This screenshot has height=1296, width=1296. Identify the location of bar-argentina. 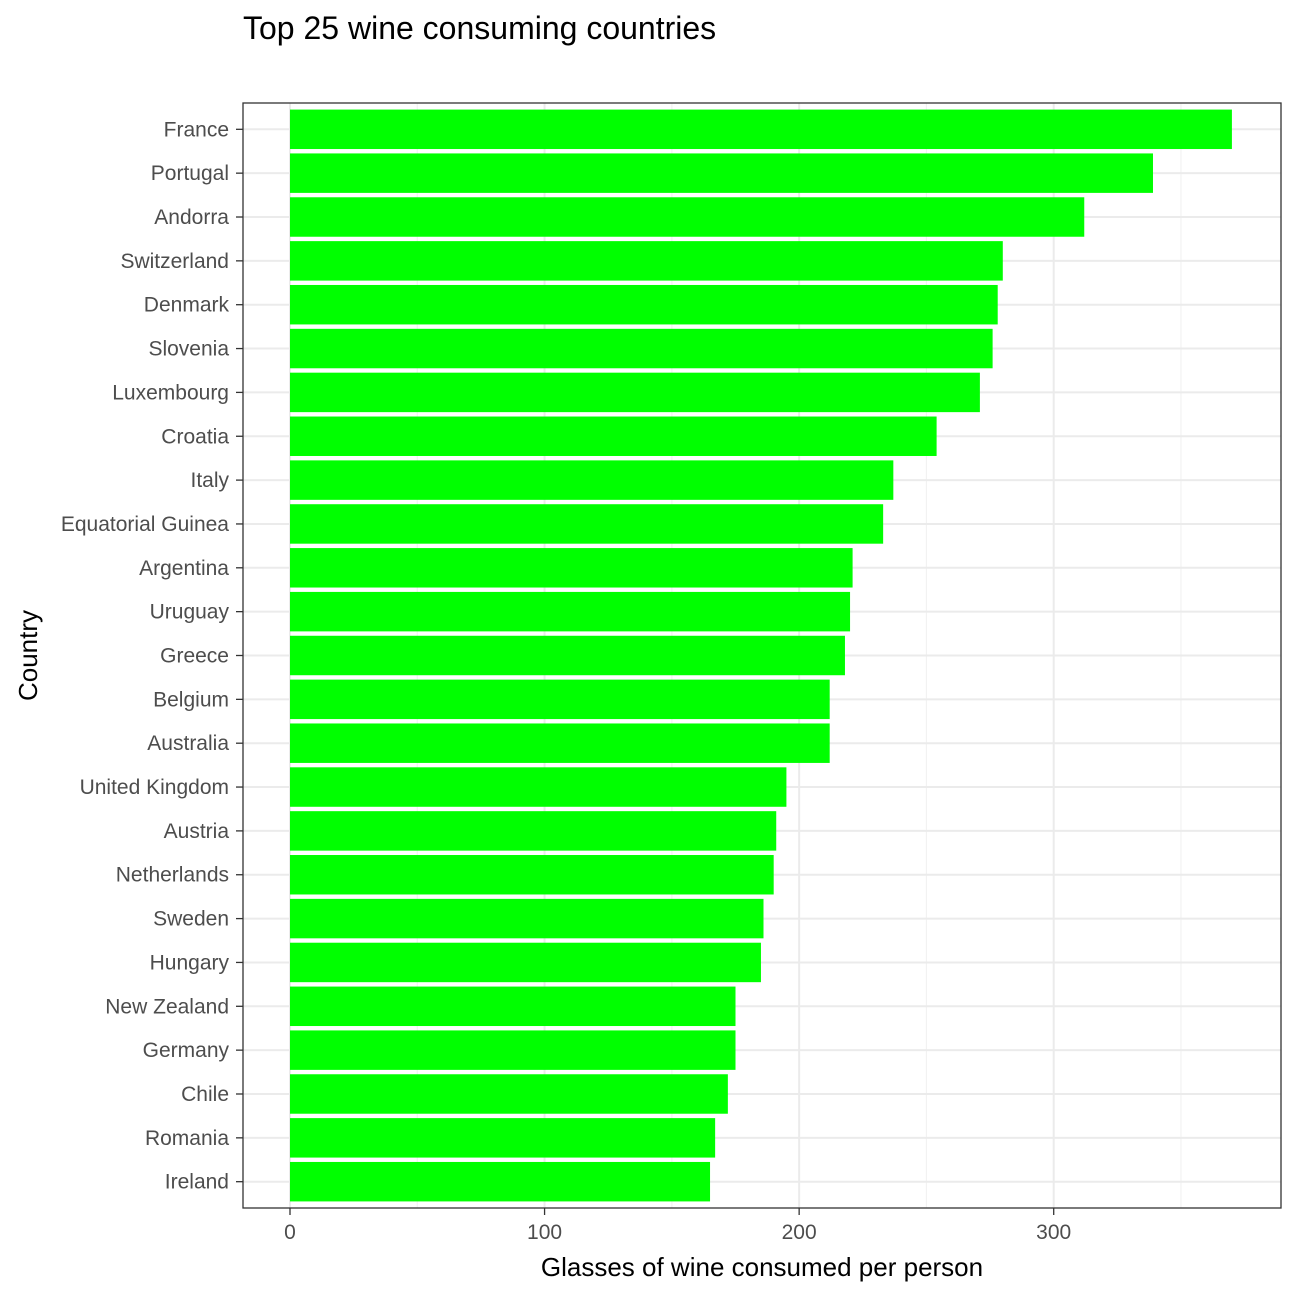
(571, 568).